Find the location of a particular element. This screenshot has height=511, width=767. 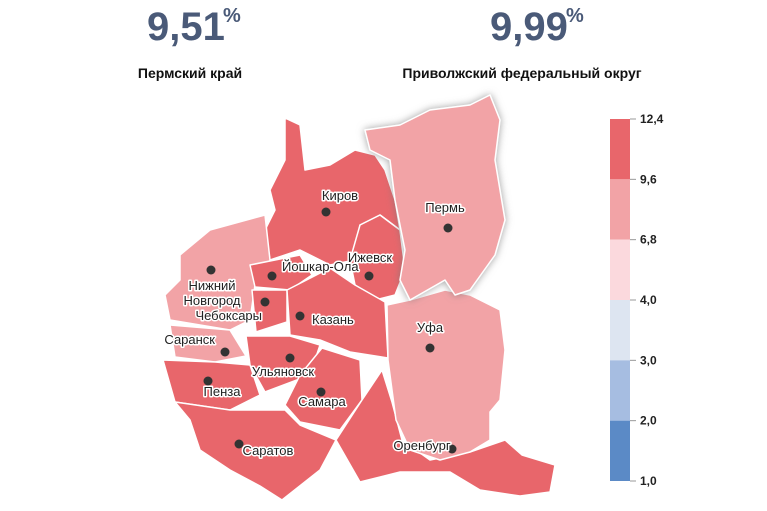

city-label: Нижний Новгород is located at coordinates (212, 293).